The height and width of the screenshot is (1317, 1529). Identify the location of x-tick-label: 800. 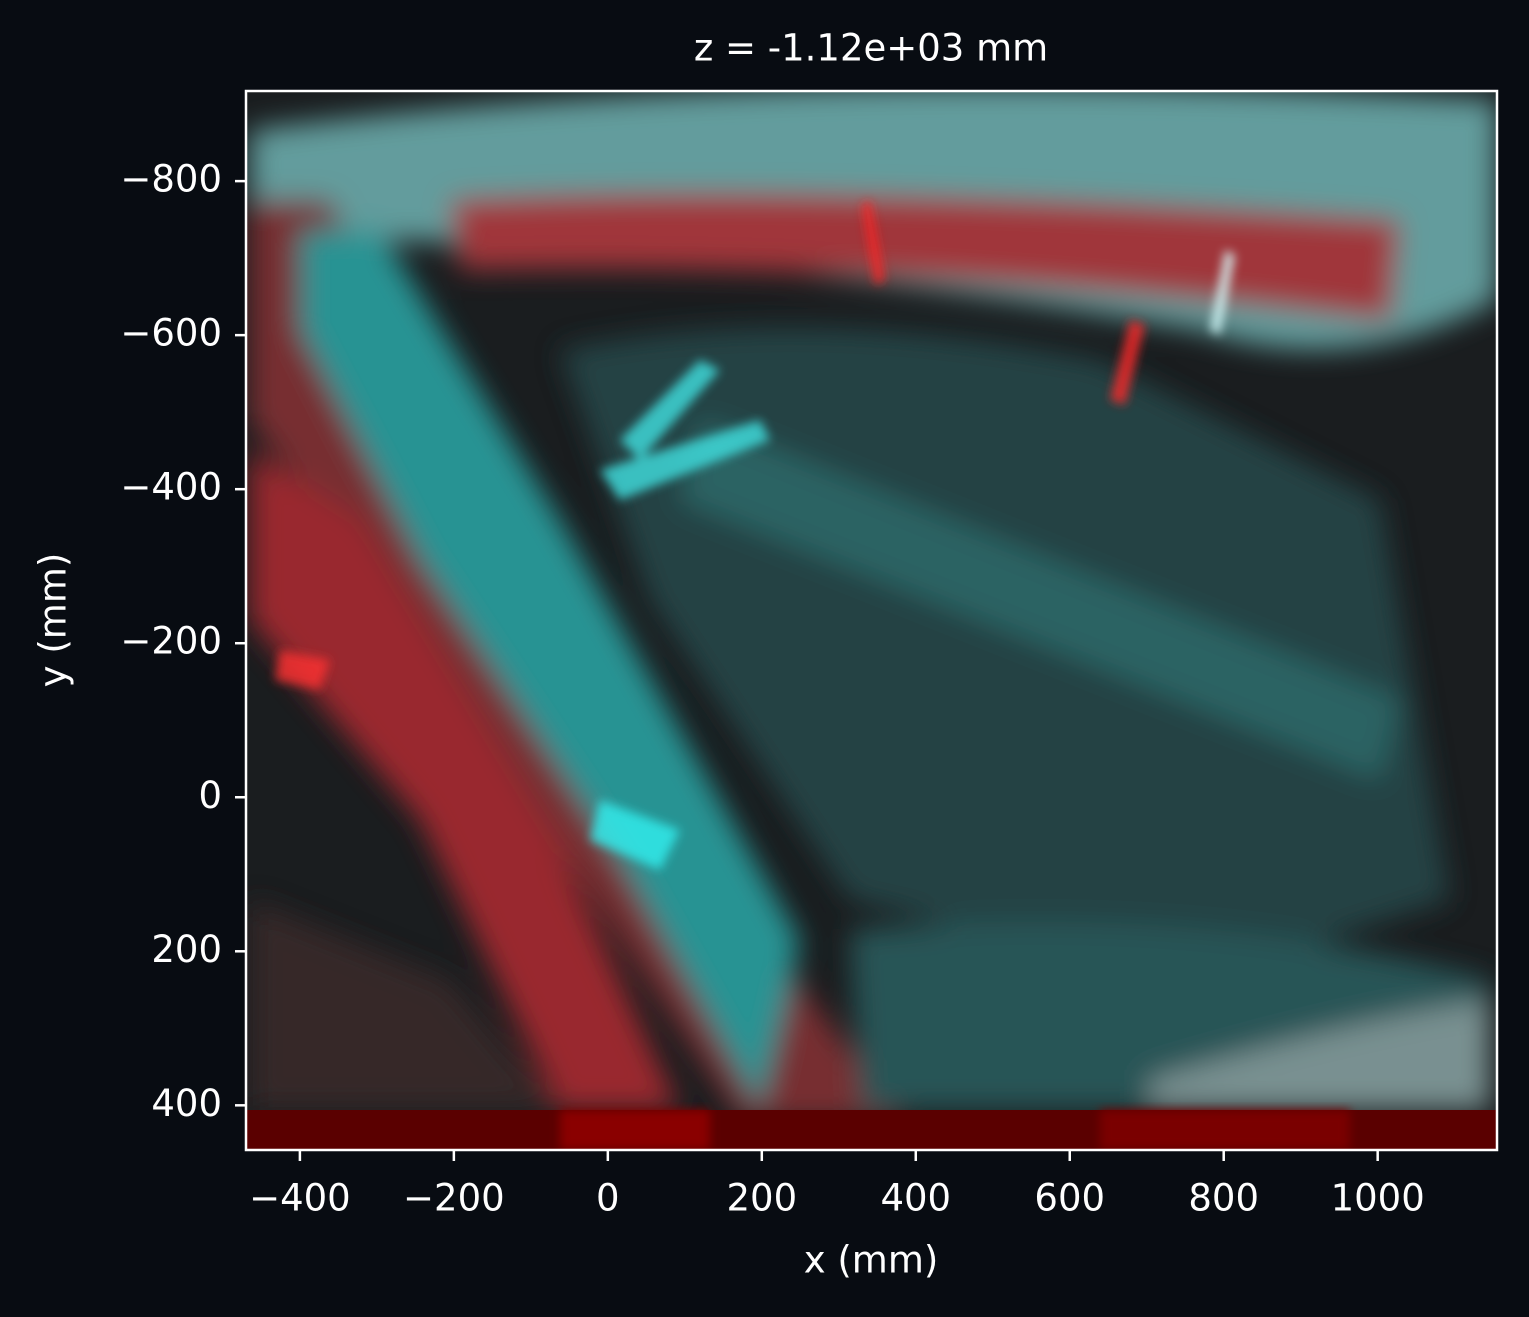
(1223, 1198).